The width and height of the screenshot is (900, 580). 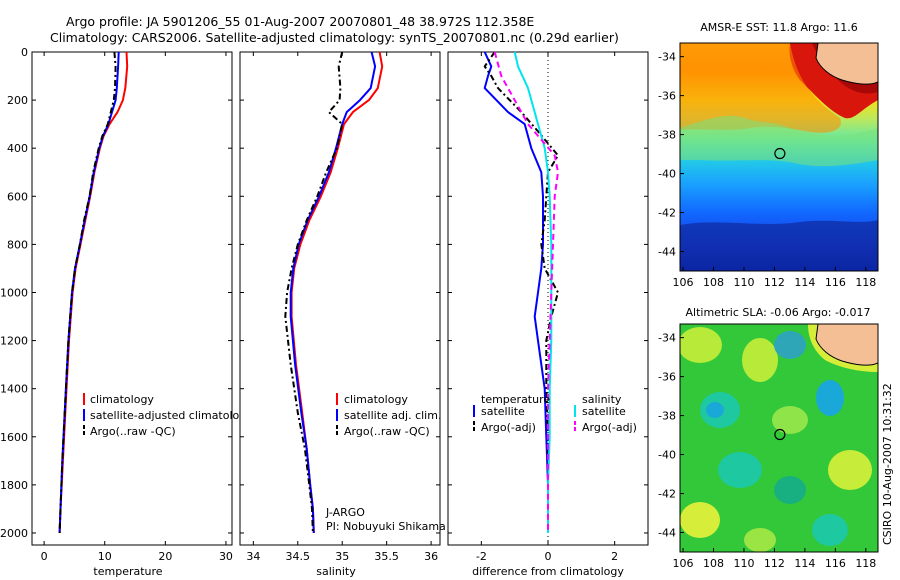 I want to click on csiro-timestamp: CSIRO 10-Aug-2007 10:31:32, so click(x=887, y=464).